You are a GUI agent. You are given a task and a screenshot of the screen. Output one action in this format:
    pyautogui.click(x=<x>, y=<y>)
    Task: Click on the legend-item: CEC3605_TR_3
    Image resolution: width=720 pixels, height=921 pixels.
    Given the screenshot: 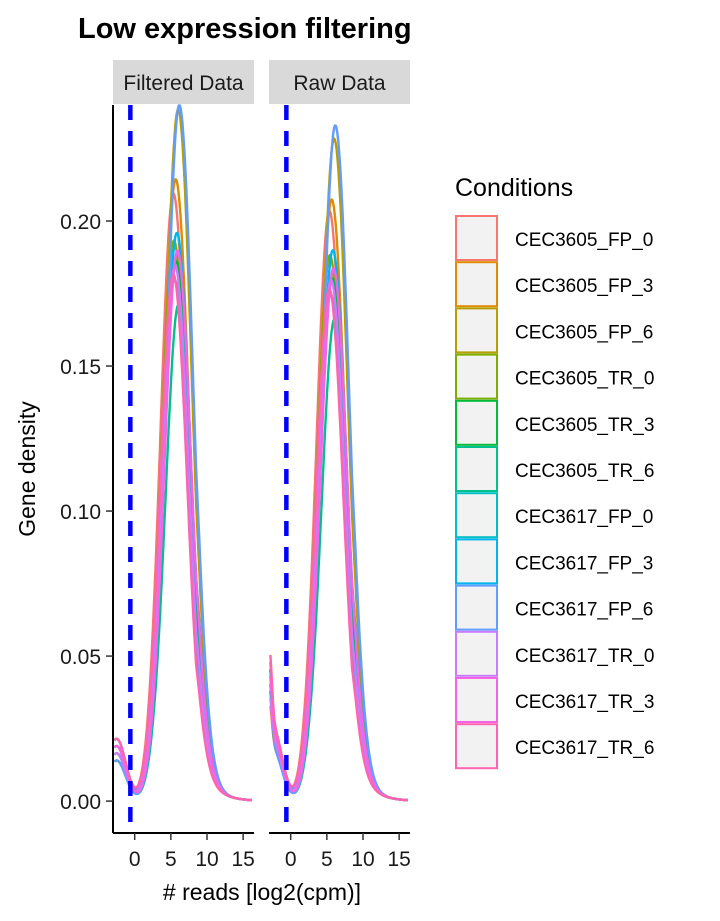 What is the action you would take?
    pyautogui.click(x=554, y=422)
    